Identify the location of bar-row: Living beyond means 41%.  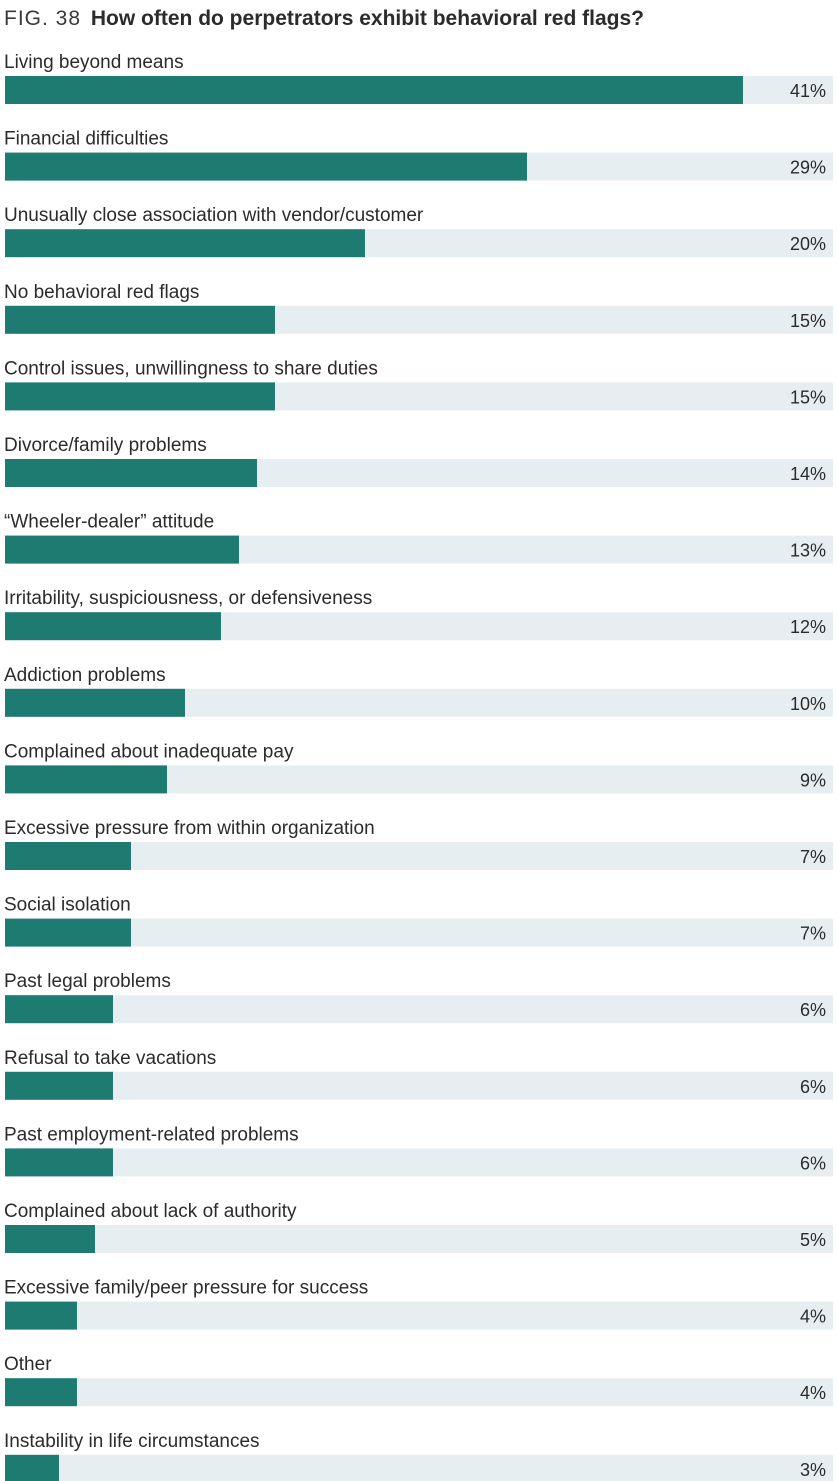
(418, 78).